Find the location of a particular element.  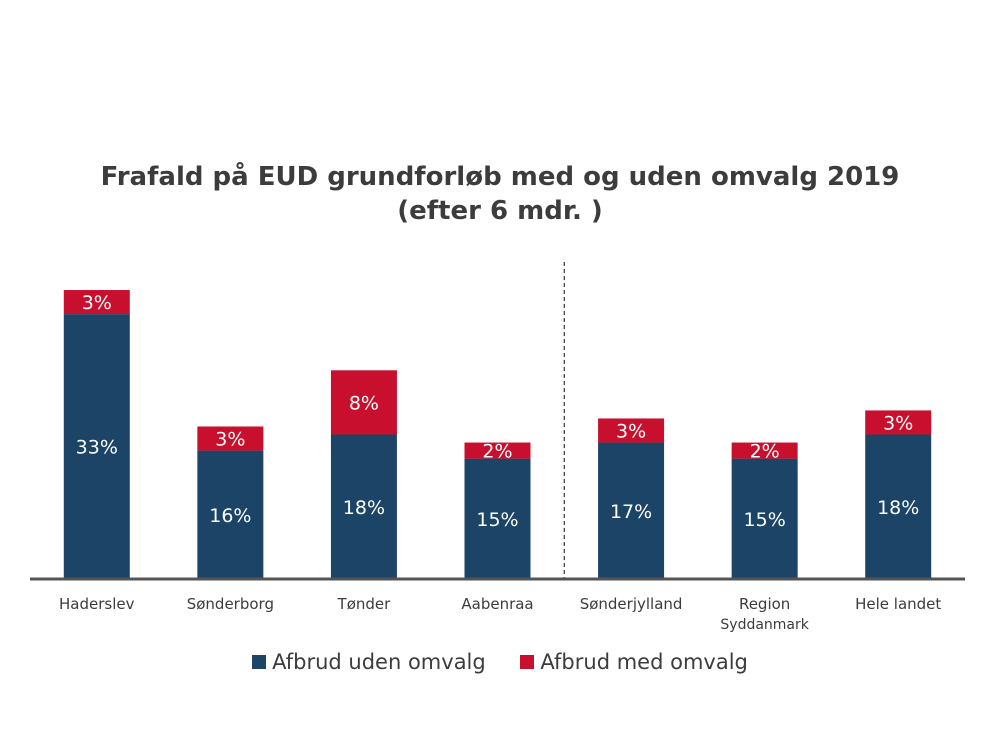

data-label-med-2: 8% is located at coordinates (364, 403).